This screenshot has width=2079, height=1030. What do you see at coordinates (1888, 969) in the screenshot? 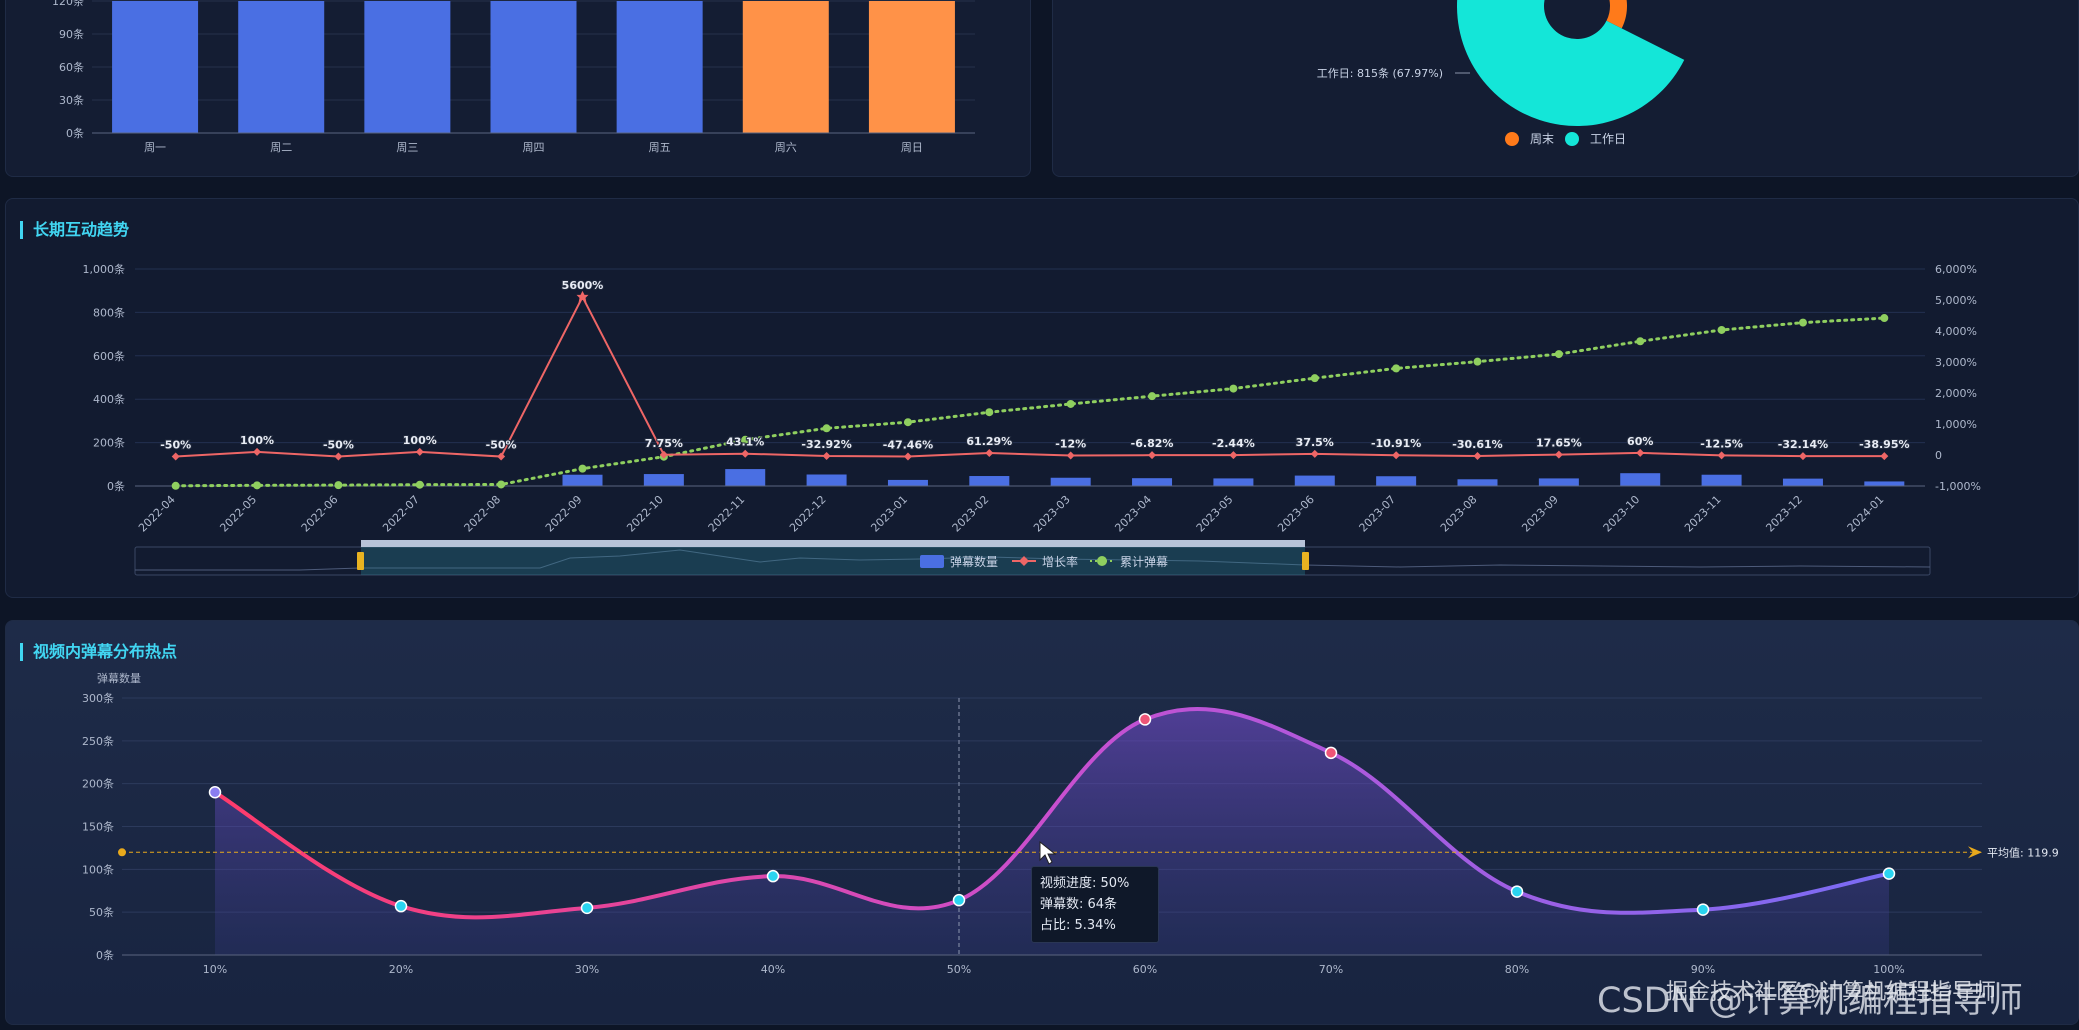
I see `x-tick-label: 100%` at bounding box center [1888, 969].